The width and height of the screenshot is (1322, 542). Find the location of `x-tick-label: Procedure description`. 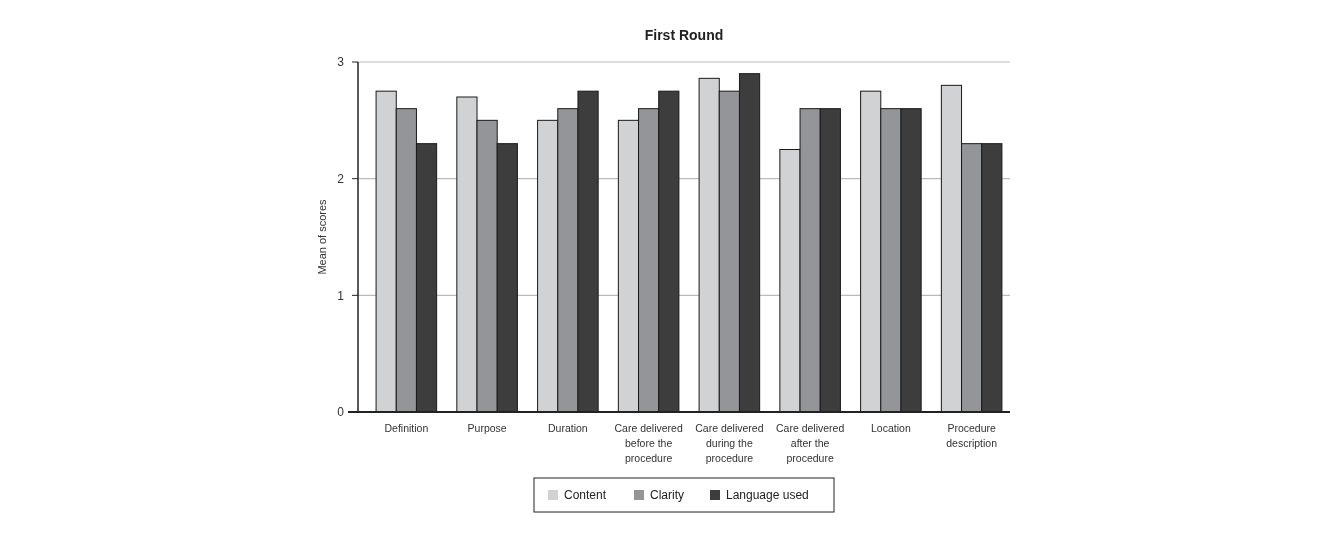

x-tick-label: Procedure description is located at coordinates (972, 435).